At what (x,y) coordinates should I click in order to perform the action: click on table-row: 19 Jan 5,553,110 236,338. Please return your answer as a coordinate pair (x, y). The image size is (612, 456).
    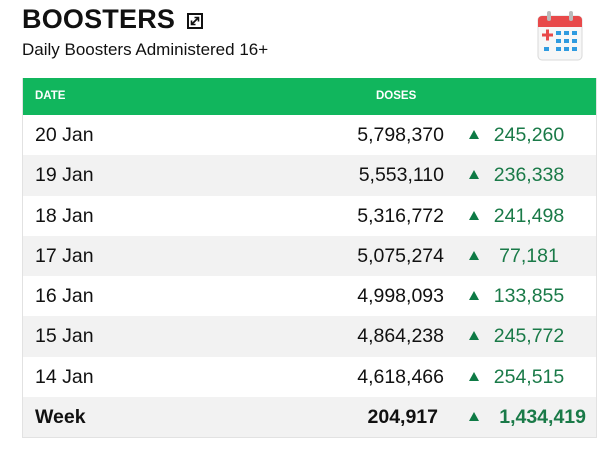
    Looking at the image, I should click on (309, 175).